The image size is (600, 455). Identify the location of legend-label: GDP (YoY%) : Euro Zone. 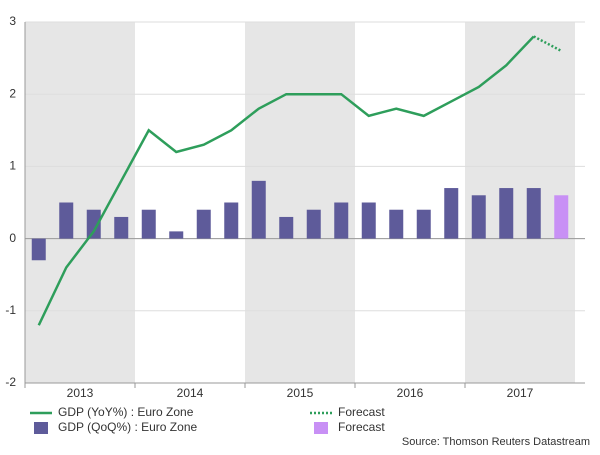
(126, 412).